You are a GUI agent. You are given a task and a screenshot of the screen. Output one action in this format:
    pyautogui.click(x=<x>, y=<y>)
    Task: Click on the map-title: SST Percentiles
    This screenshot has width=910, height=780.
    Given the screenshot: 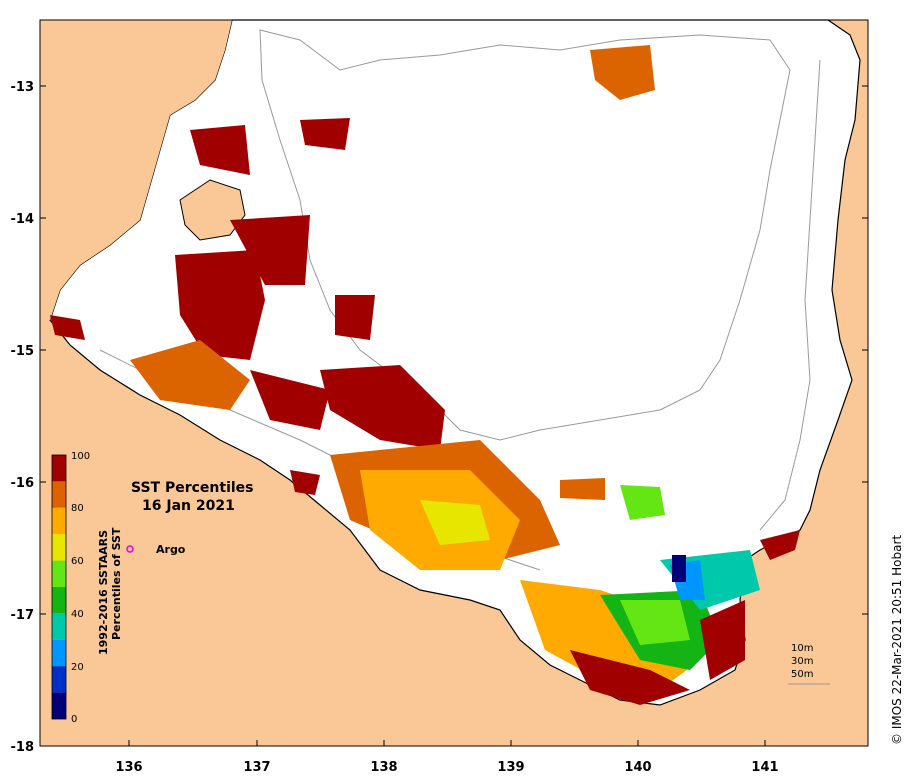 What is the action you would take?
    pyautogui.click(x=192, y=488)
    